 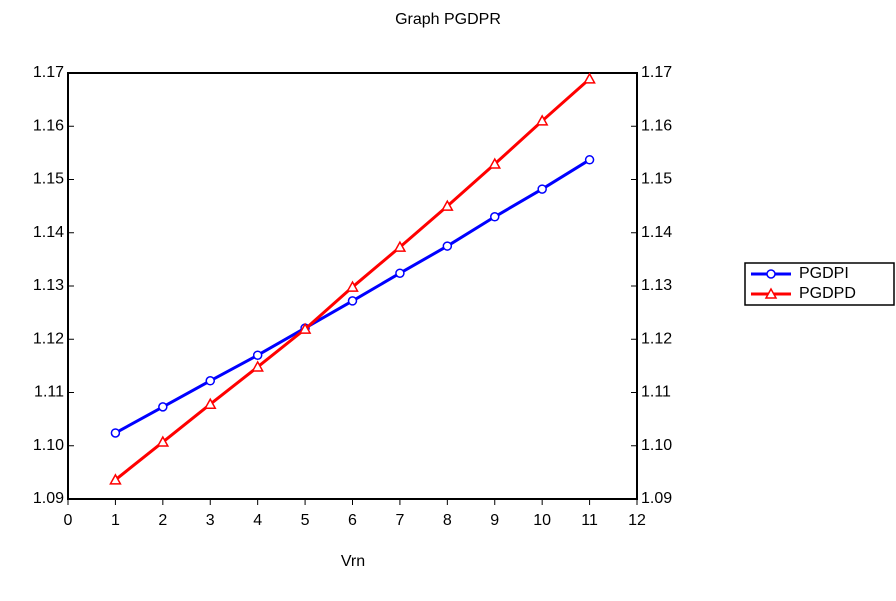 I want to click on y2-tick-label: 1.11, so click(x=656, y=392).